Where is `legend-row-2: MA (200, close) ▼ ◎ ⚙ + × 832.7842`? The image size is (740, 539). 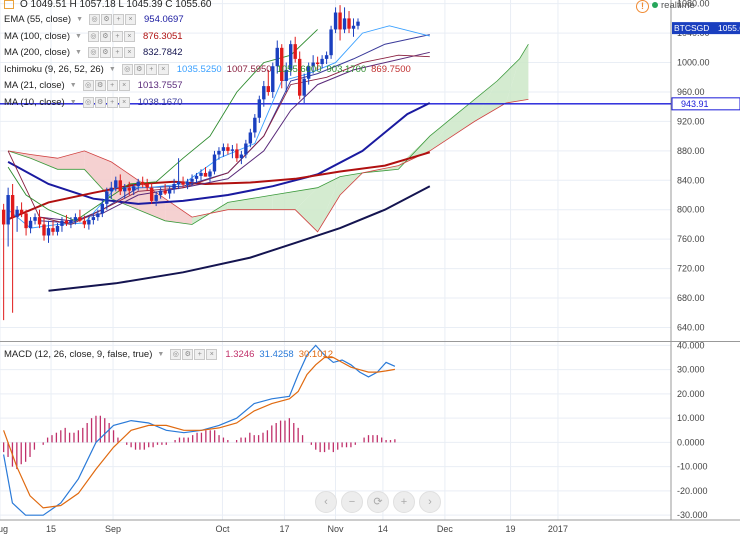
legend-row-2: MA (200, close) ▼ ◎ ⚙ + × 832.7842 is located at coordinates (96, 52).